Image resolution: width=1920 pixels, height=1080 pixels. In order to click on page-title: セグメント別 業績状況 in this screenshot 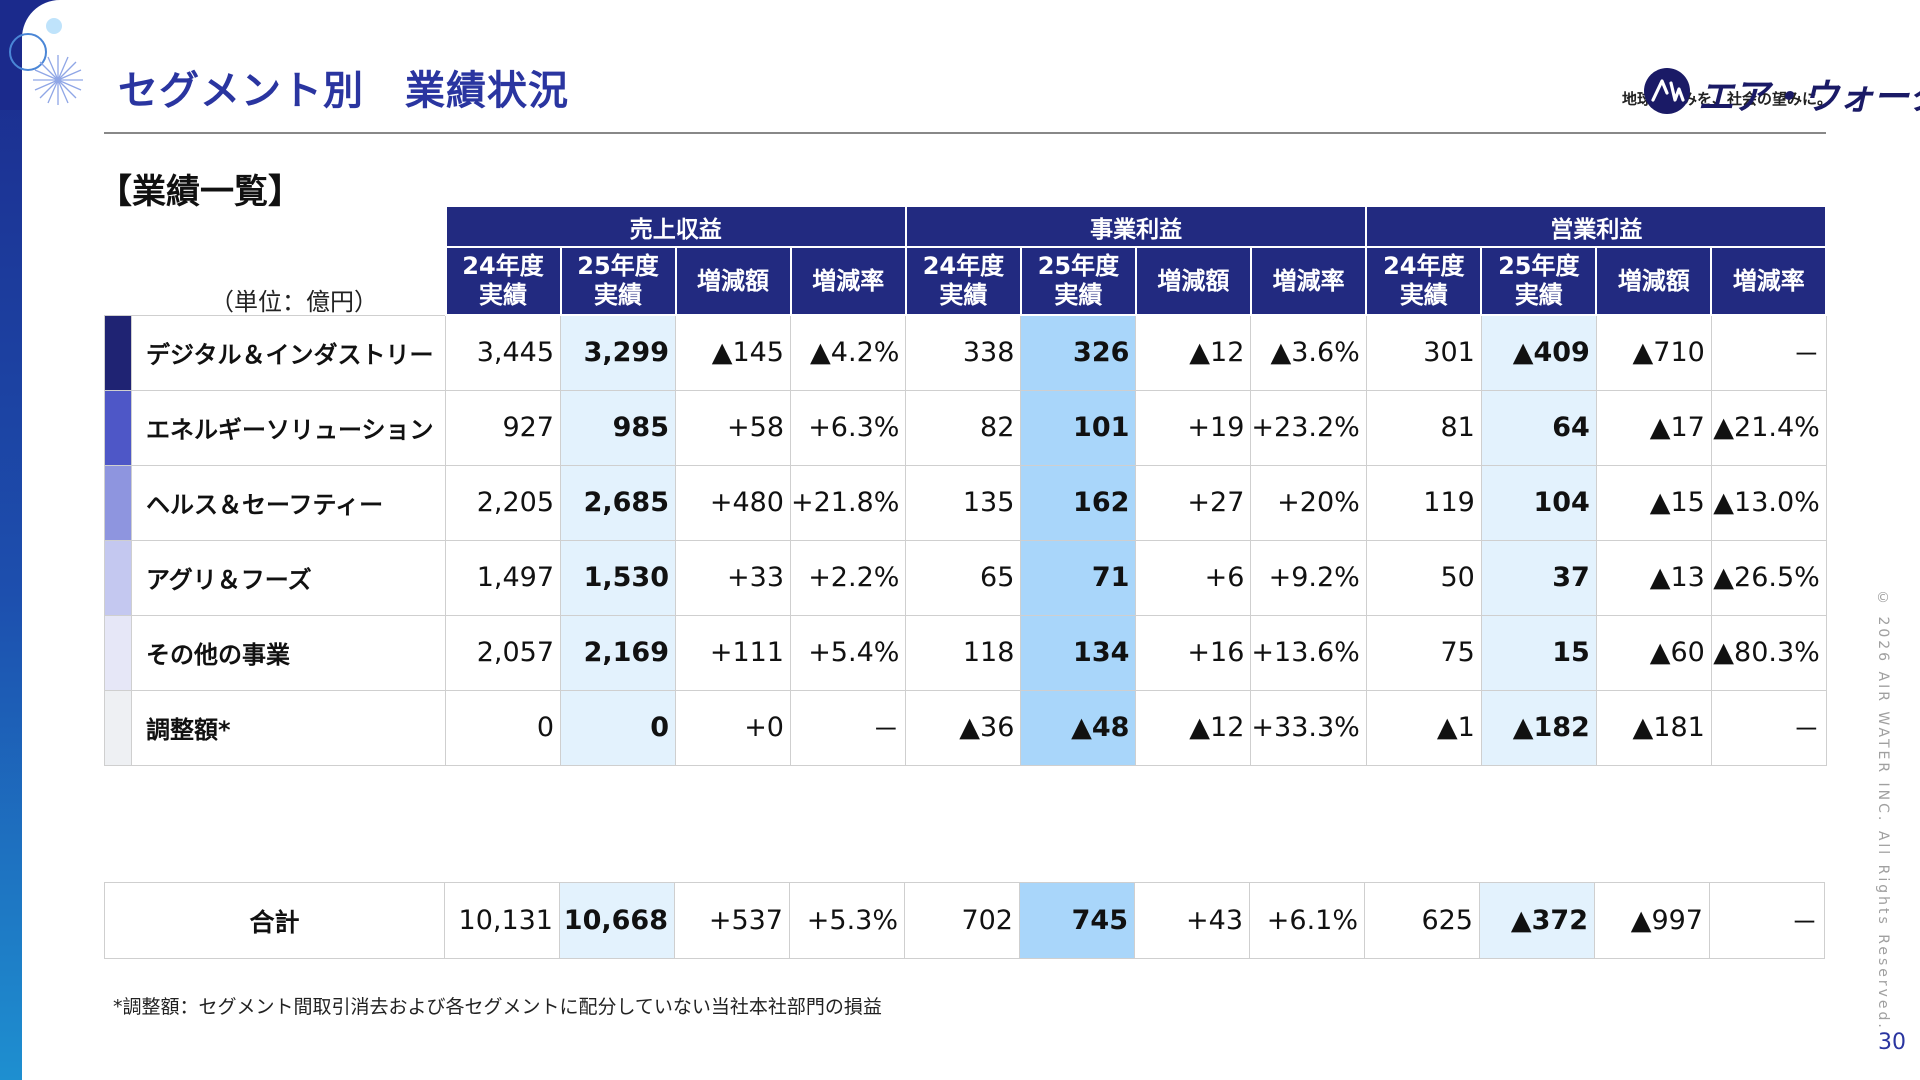, I will do `click(343, 91)`.